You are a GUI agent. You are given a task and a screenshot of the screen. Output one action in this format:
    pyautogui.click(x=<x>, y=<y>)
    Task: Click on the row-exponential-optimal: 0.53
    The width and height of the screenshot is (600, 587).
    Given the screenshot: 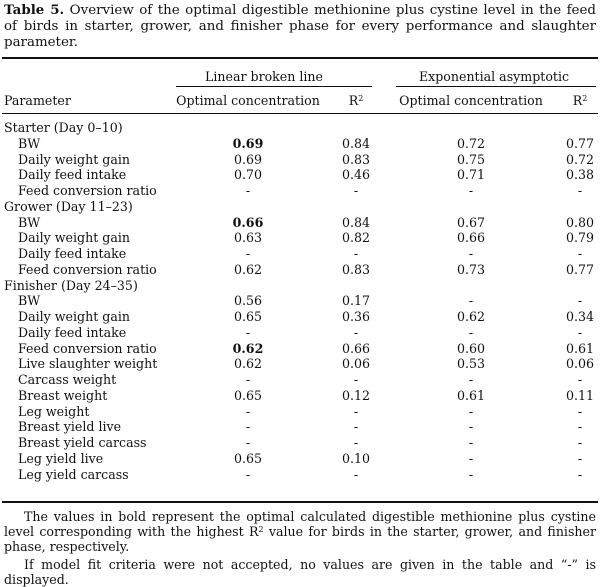 What is the action you would take?
    pyautogui.click(x=471, y=364)
    